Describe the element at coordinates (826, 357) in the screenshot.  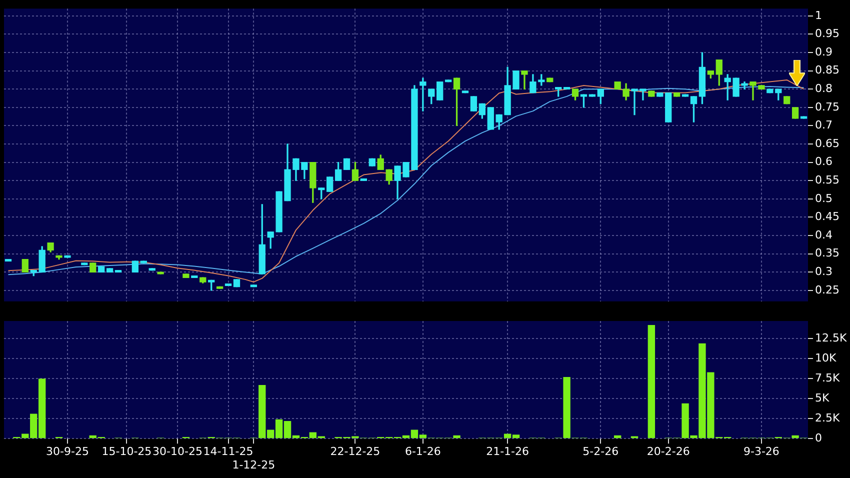
I see `y-tick-label: 10K` at that location.